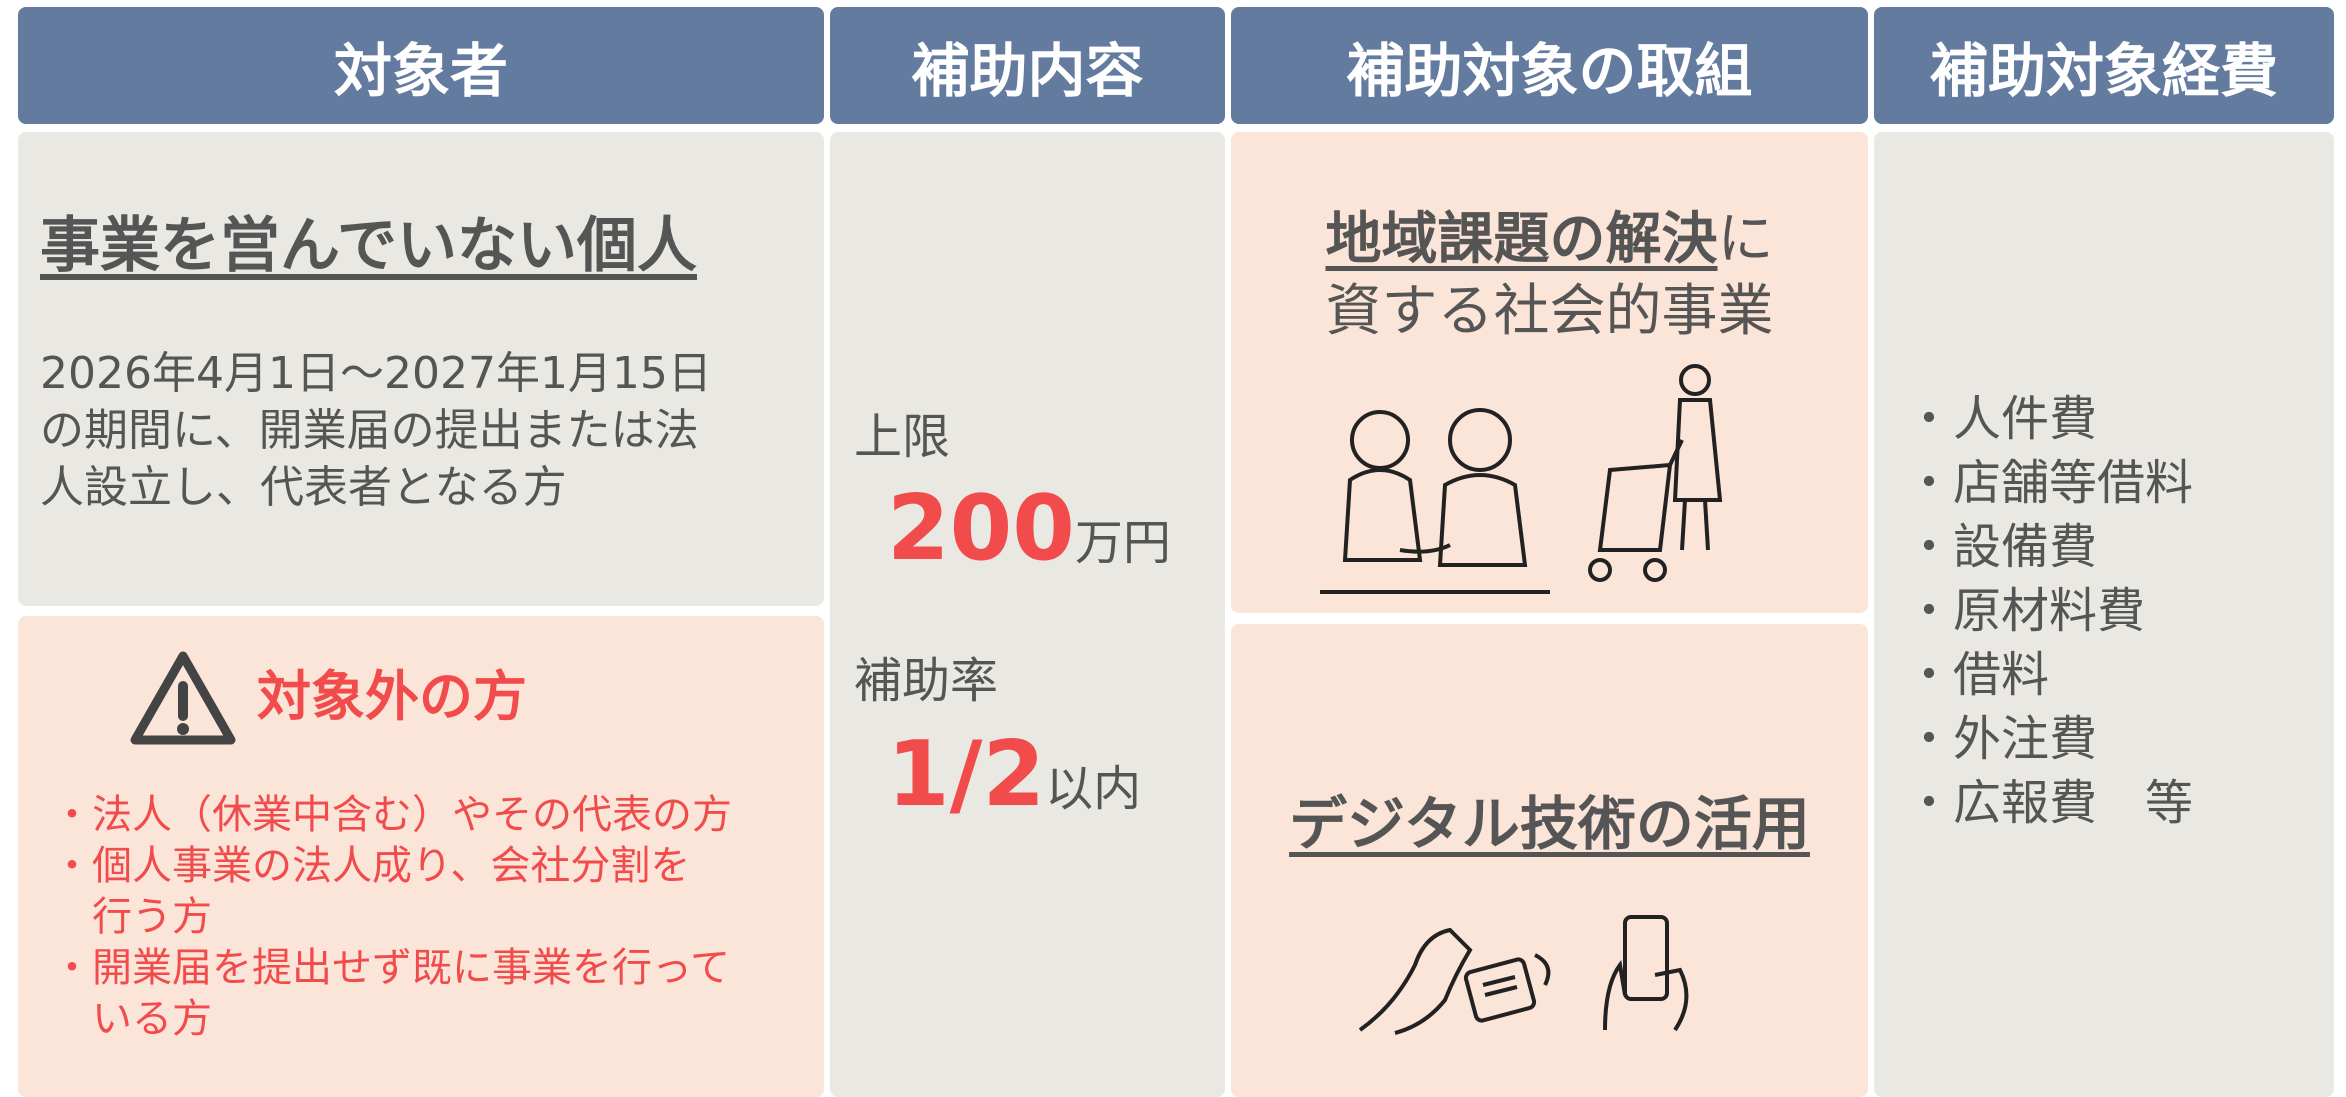 This screenshot has height=1097, width=2346. What do you see at coordinates (132, 917) in the screenshot?
I see `excluded-item: 行う方` at bounding box center [132, 917].